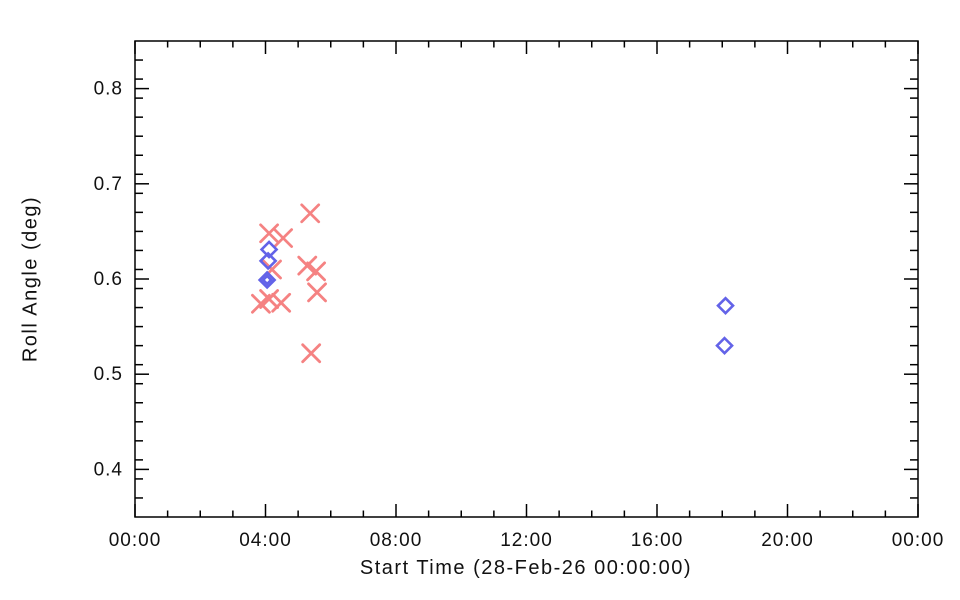 The width and height of the screenshot is (960, 600). Describe the element at coordinates (108, 374) in the screenshot. I see `y-tick-label: 0.5` at that location.